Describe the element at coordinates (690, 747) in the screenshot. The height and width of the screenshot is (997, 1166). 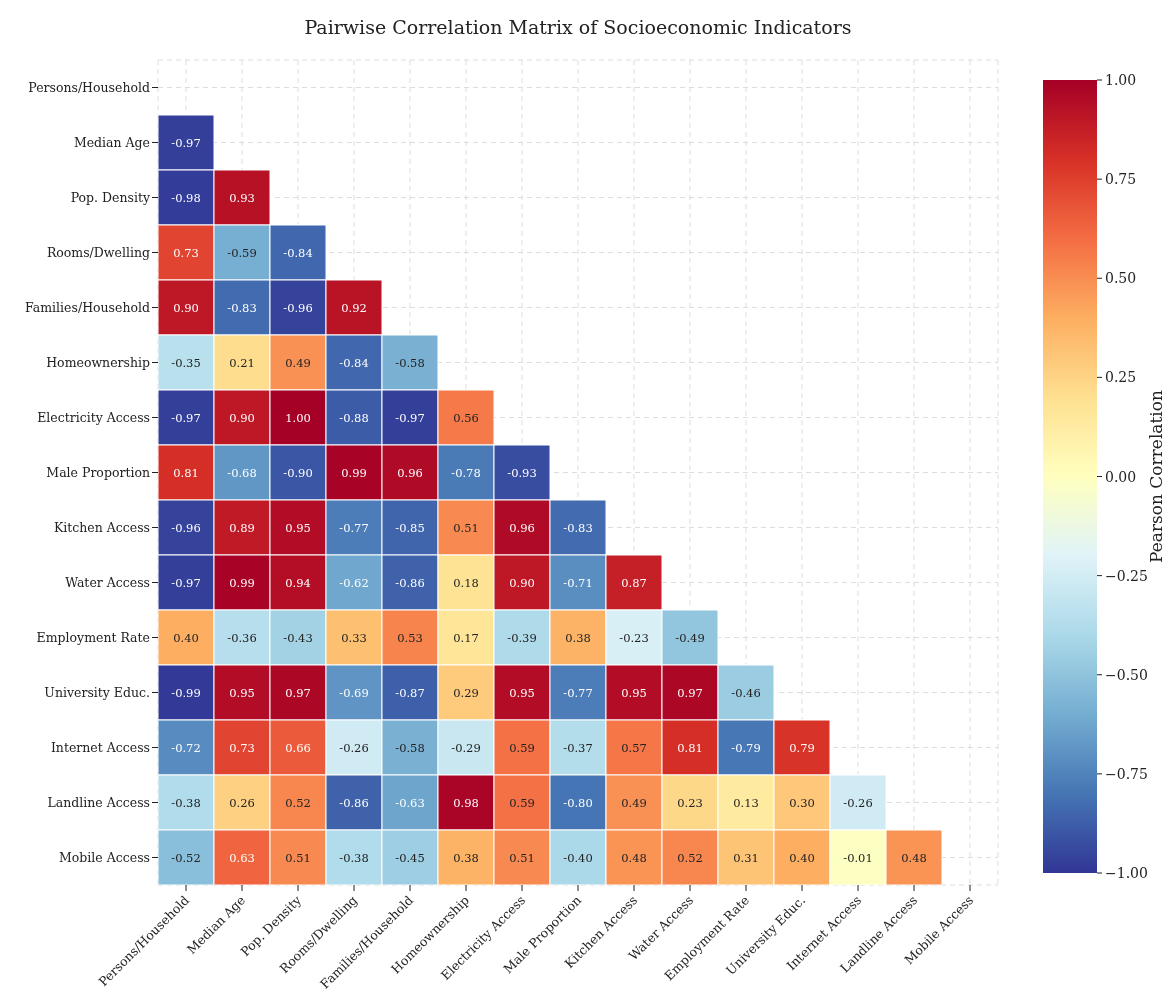
I see `data-label: 0.81` at that location.